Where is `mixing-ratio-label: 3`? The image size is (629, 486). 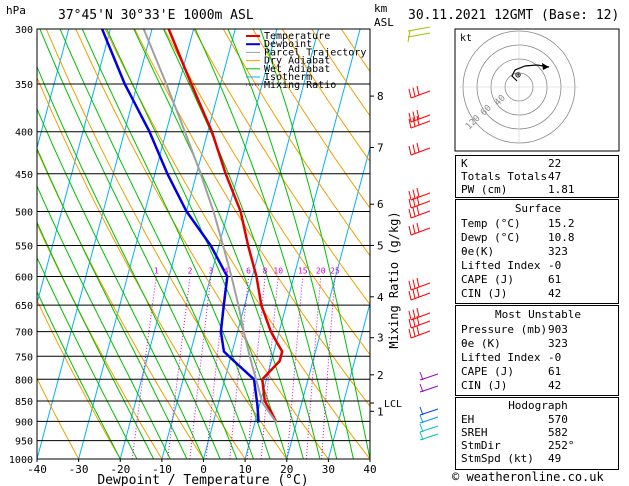
mixing-ratio-label: 3 is located at coordinates (210, 271).